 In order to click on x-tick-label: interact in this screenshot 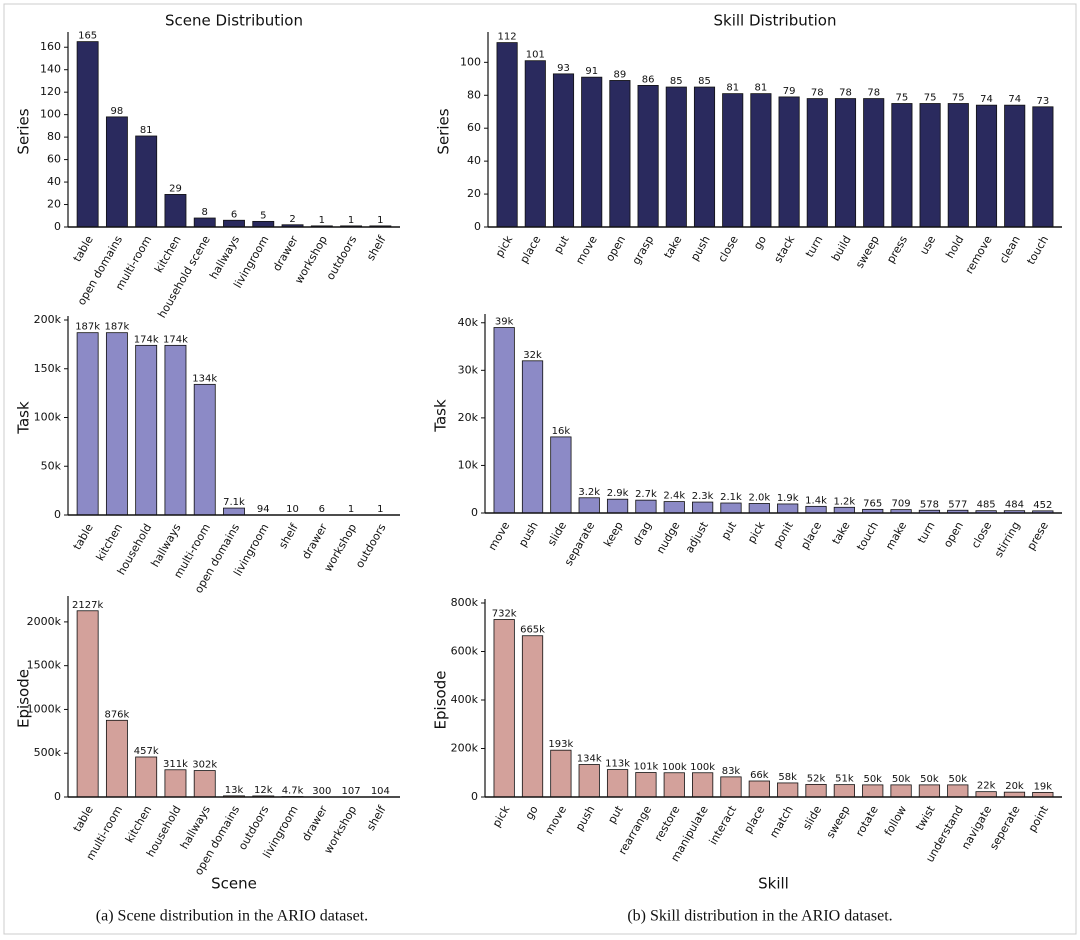, I will do `click(723, 825)`.